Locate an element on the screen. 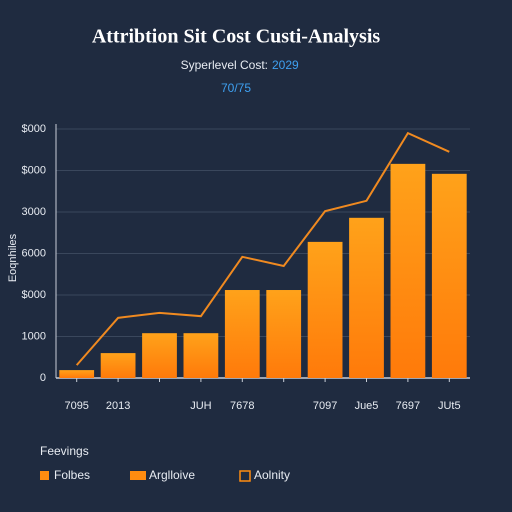  y-tick-label: 3000 is located at coordinates (34, 212).